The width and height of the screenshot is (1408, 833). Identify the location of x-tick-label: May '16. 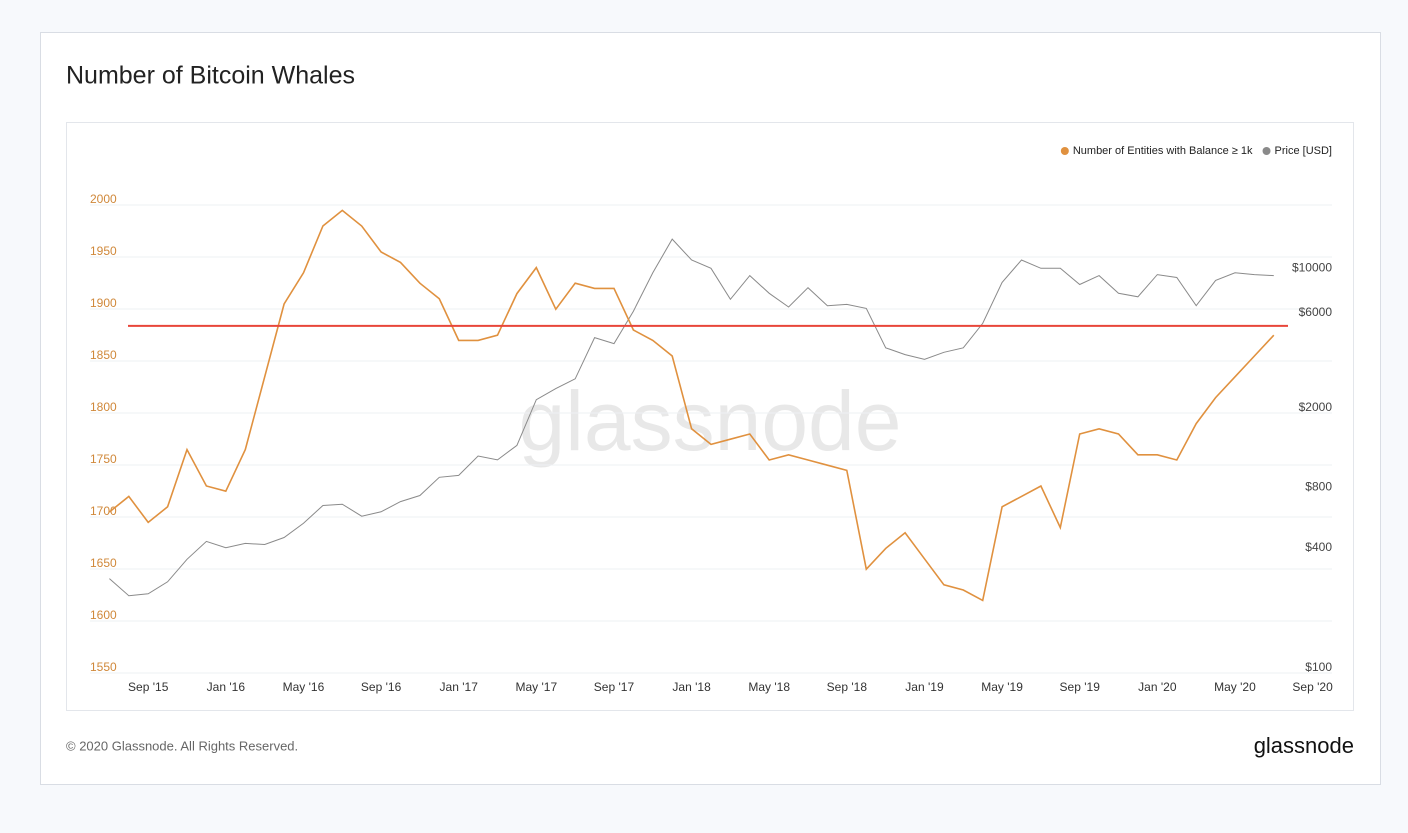
(304, 687).